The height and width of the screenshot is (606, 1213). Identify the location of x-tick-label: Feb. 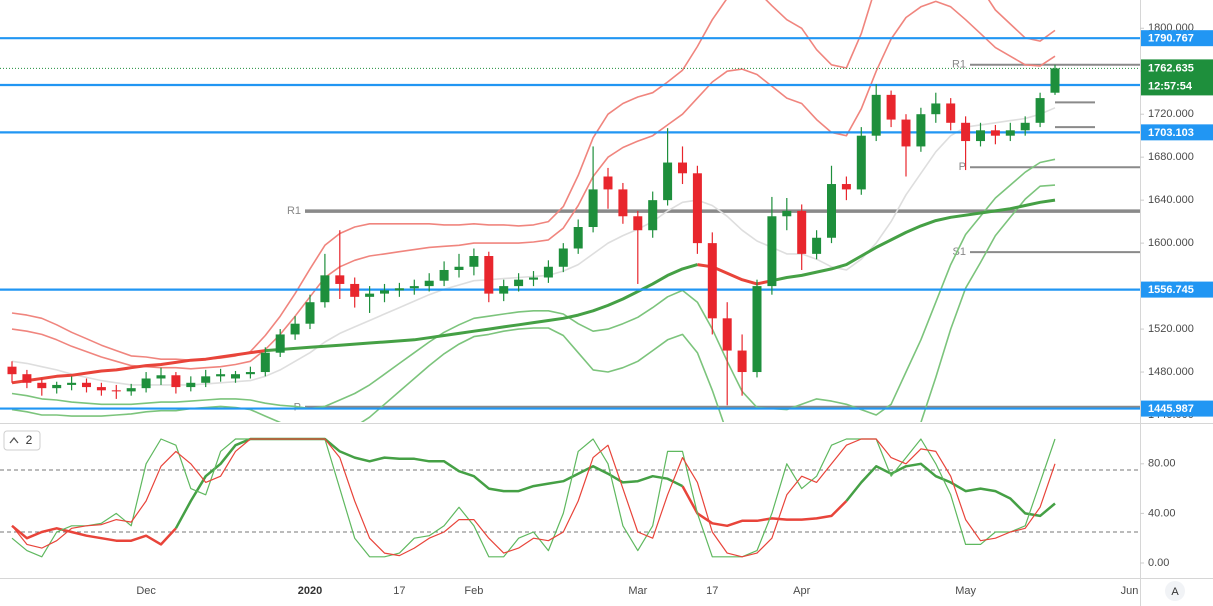
(473, 591).